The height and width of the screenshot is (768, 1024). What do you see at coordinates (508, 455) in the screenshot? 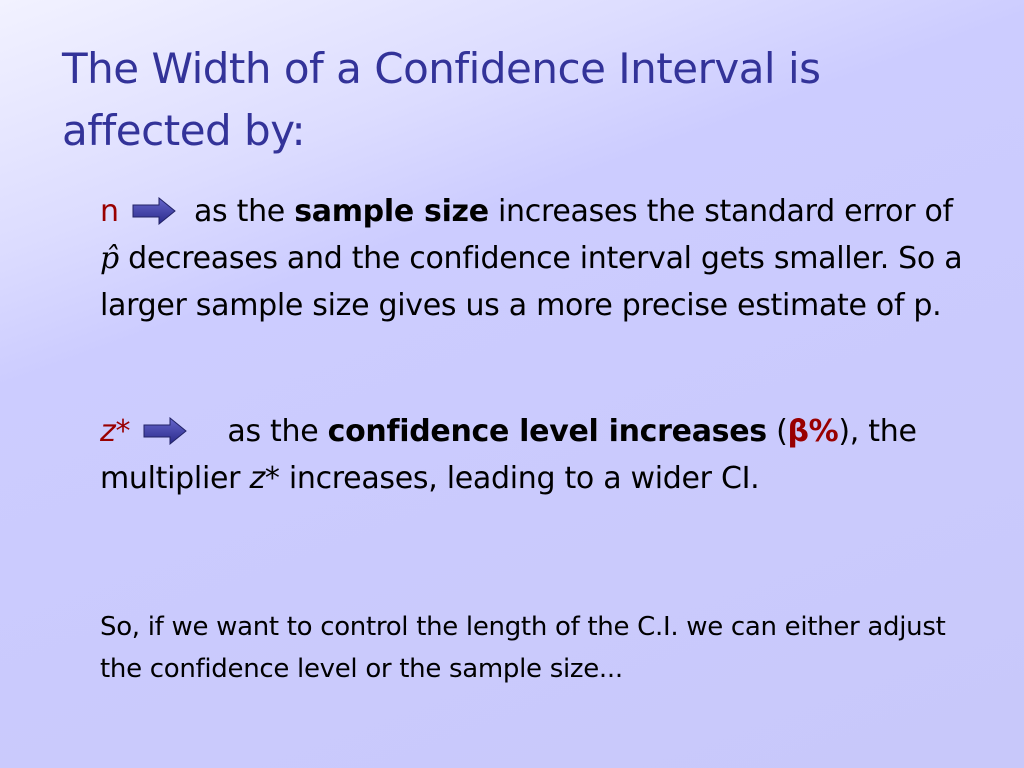
I see `text: ), the multiplier` at bounding box center [508, 455].